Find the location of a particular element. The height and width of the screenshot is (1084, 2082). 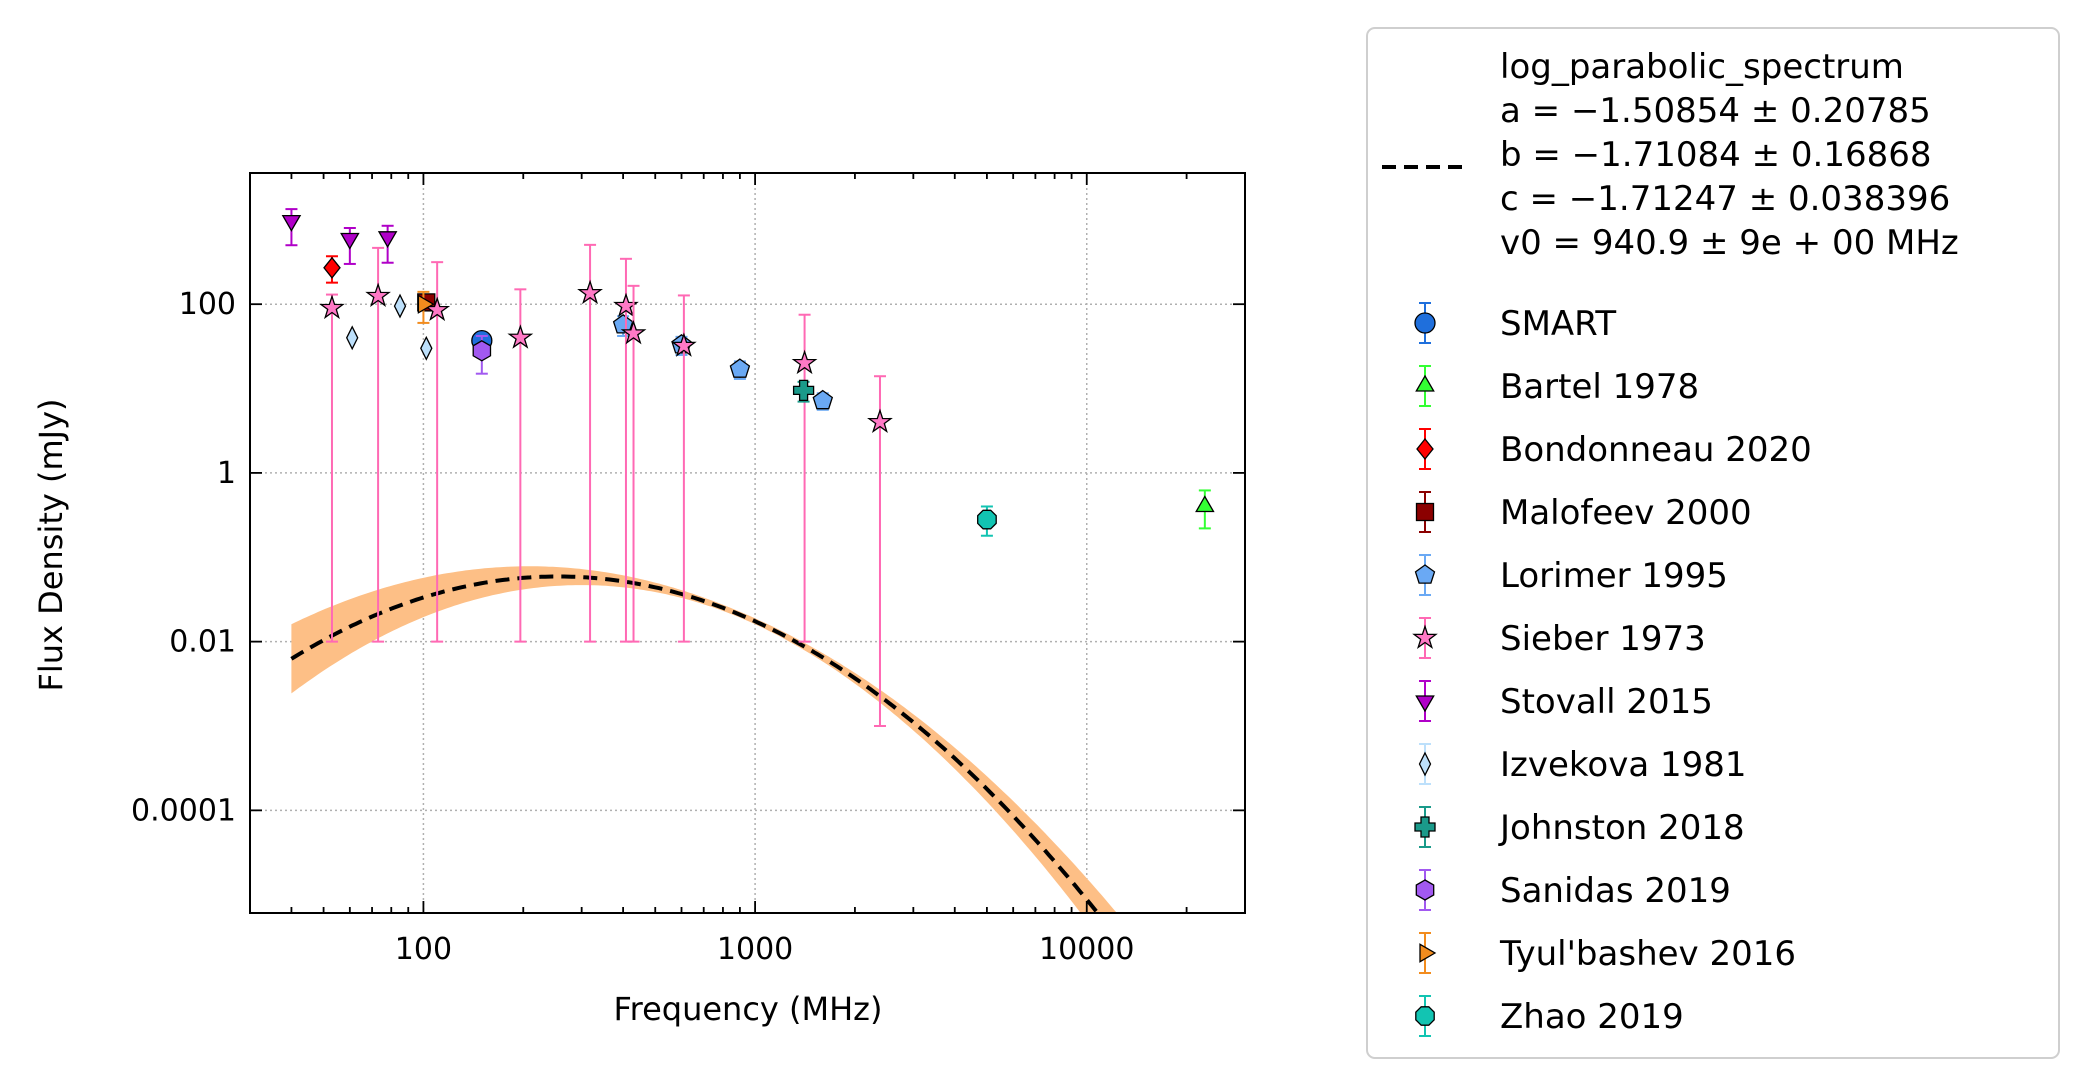

series-bartel-1978 is located at coordinates (1205, 509).